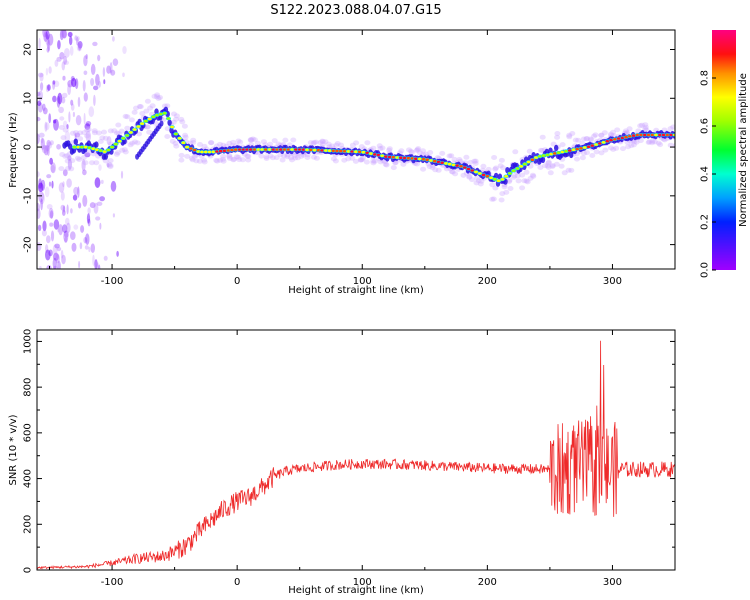  What do you see at coordinates (487, 582) in the screenshot?
I see `snr-x-tick-label: 200` at bounding box center [487, 582].